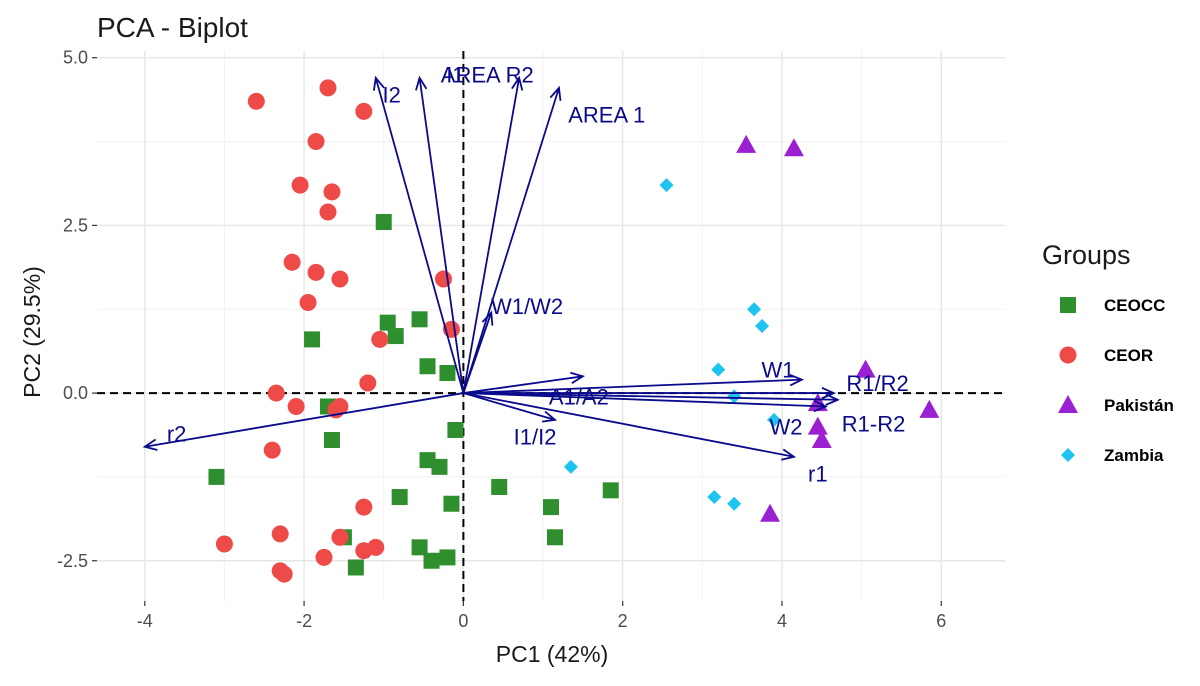 This screenshot has width=1200, height=686. What do you see at coordinates (797, 380) in the screenshot?
I see `loading-arrowhead-w1` at bounding box center [797, 380].